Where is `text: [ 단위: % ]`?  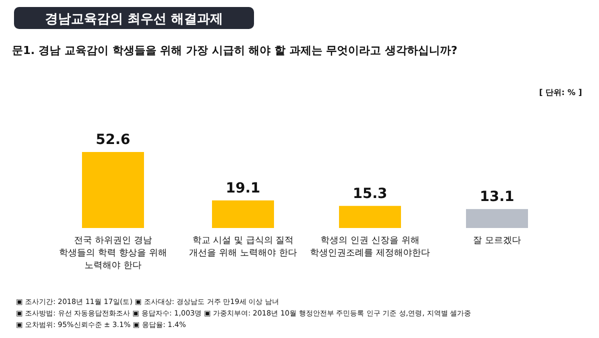 text: [ 단위: % ] is located at coordinates (560, 92).